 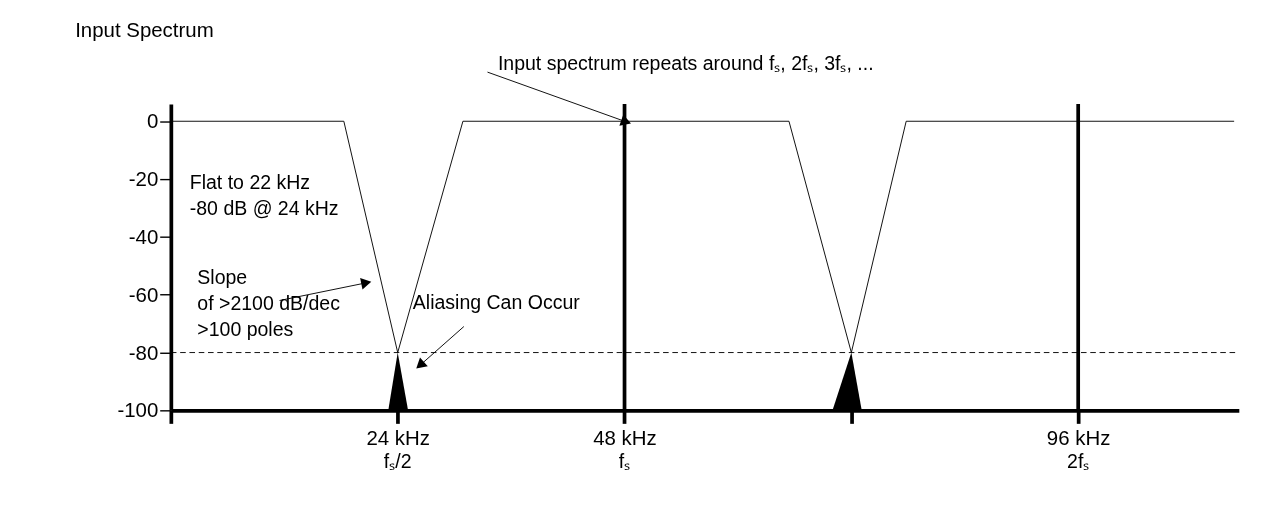 I want to click on annotation: Flat to 22 kHz -80 dB @ 24 kHz, so click(x=264, y=195).